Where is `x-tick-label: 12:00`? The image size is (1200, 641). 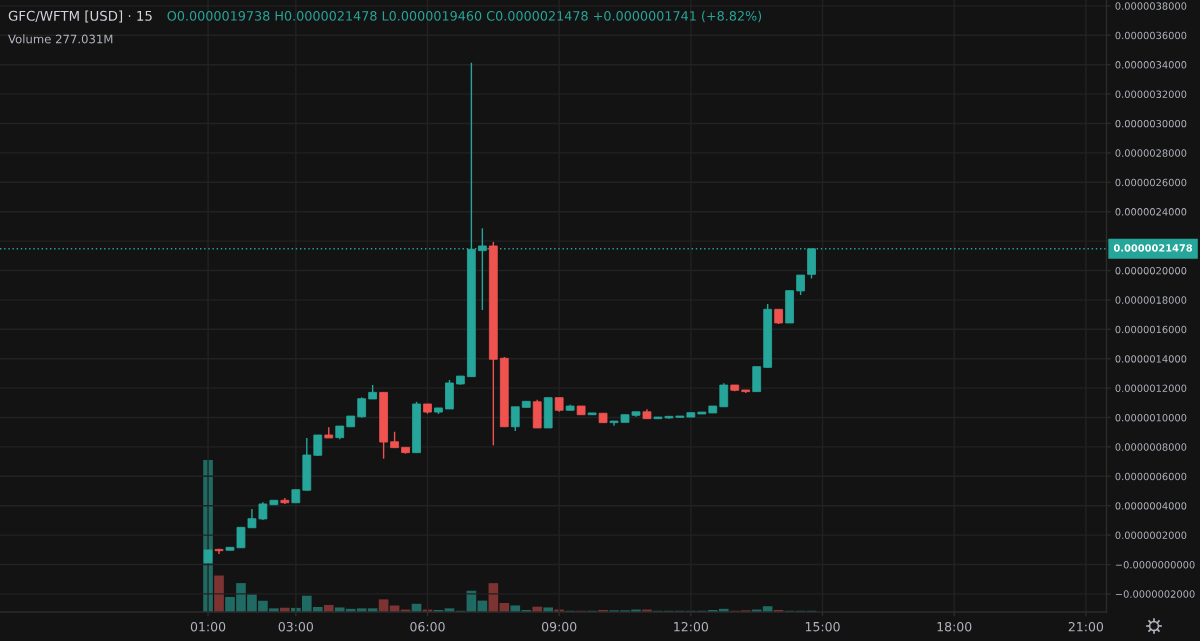
x-tick-label: 12:00 is located at coordinates (691, 626).